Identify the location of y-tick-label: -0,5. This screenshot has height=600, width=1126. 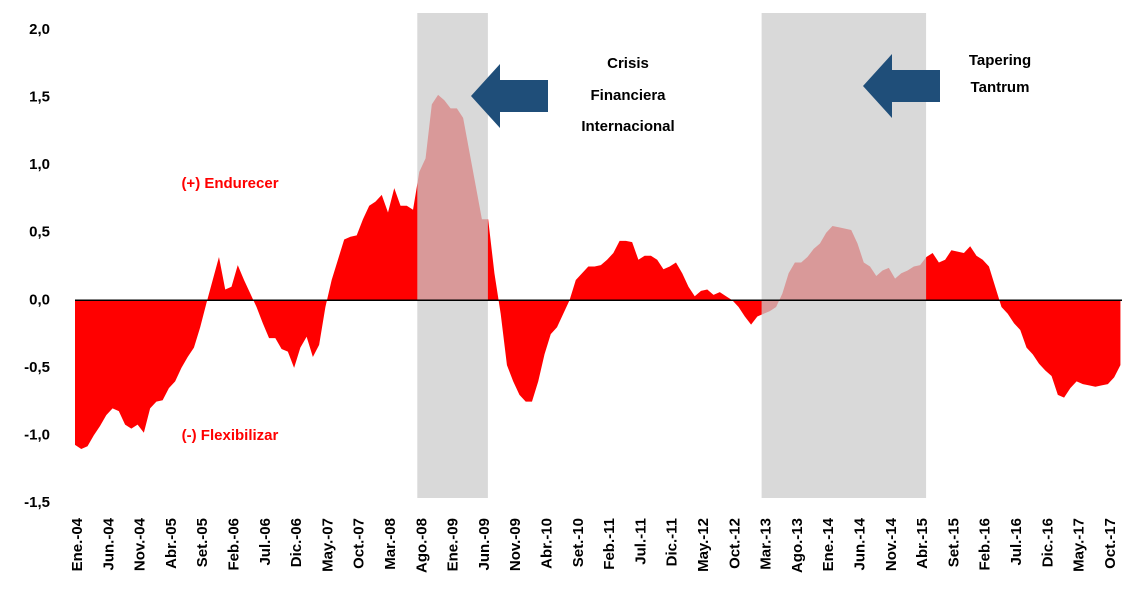
(37, 367).